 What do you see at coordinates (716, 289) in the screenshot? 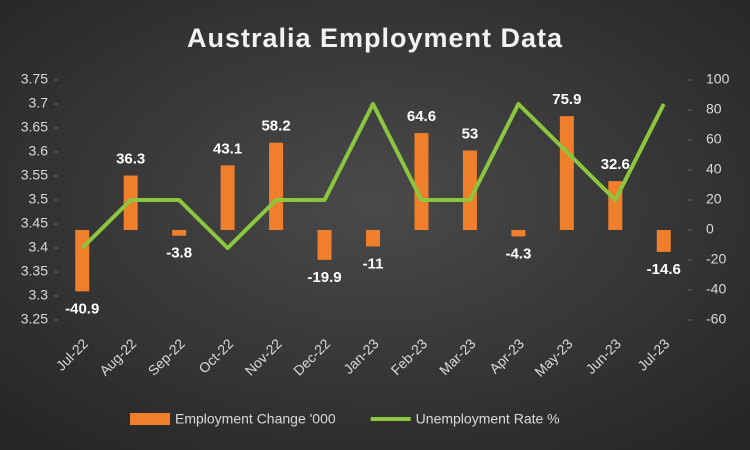
I see `y2-tick-label: -40` at bounding box center [716, 289].